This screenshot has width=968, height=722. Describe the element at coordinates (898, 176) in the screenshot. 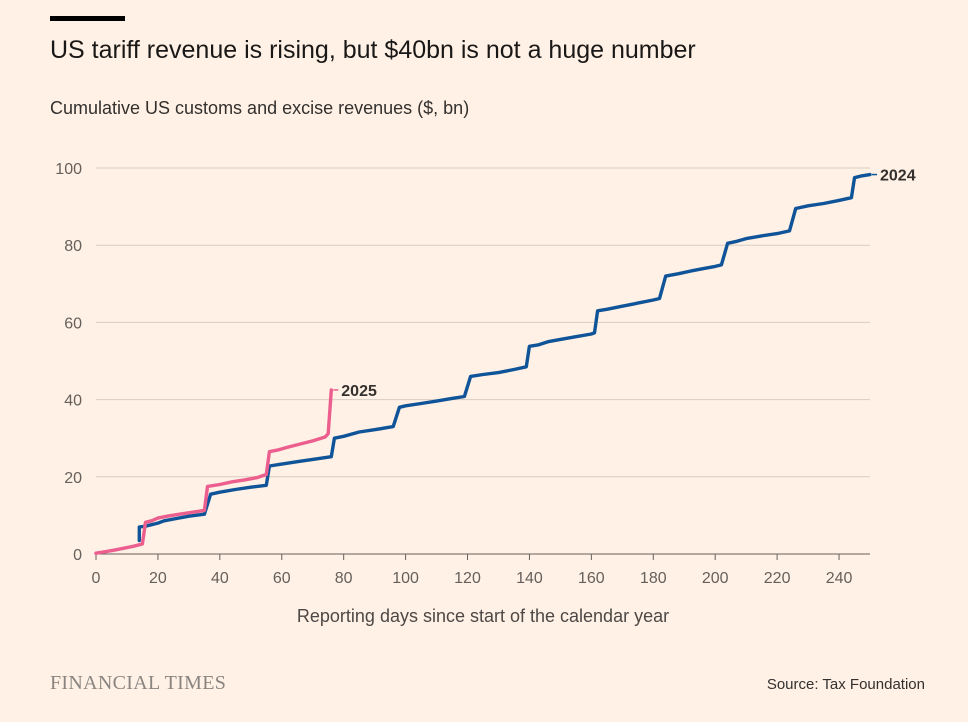

I see `series-label-2024: 2024` at that location.